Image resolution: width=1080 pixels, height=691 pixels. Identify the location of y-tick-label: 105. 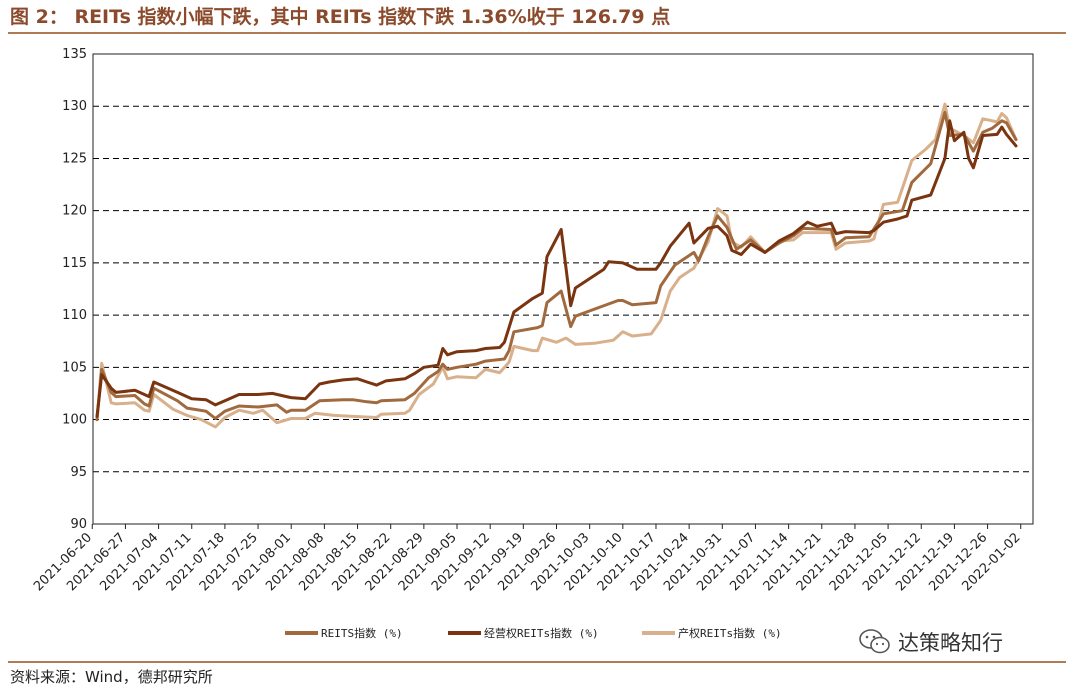
(74, 367).